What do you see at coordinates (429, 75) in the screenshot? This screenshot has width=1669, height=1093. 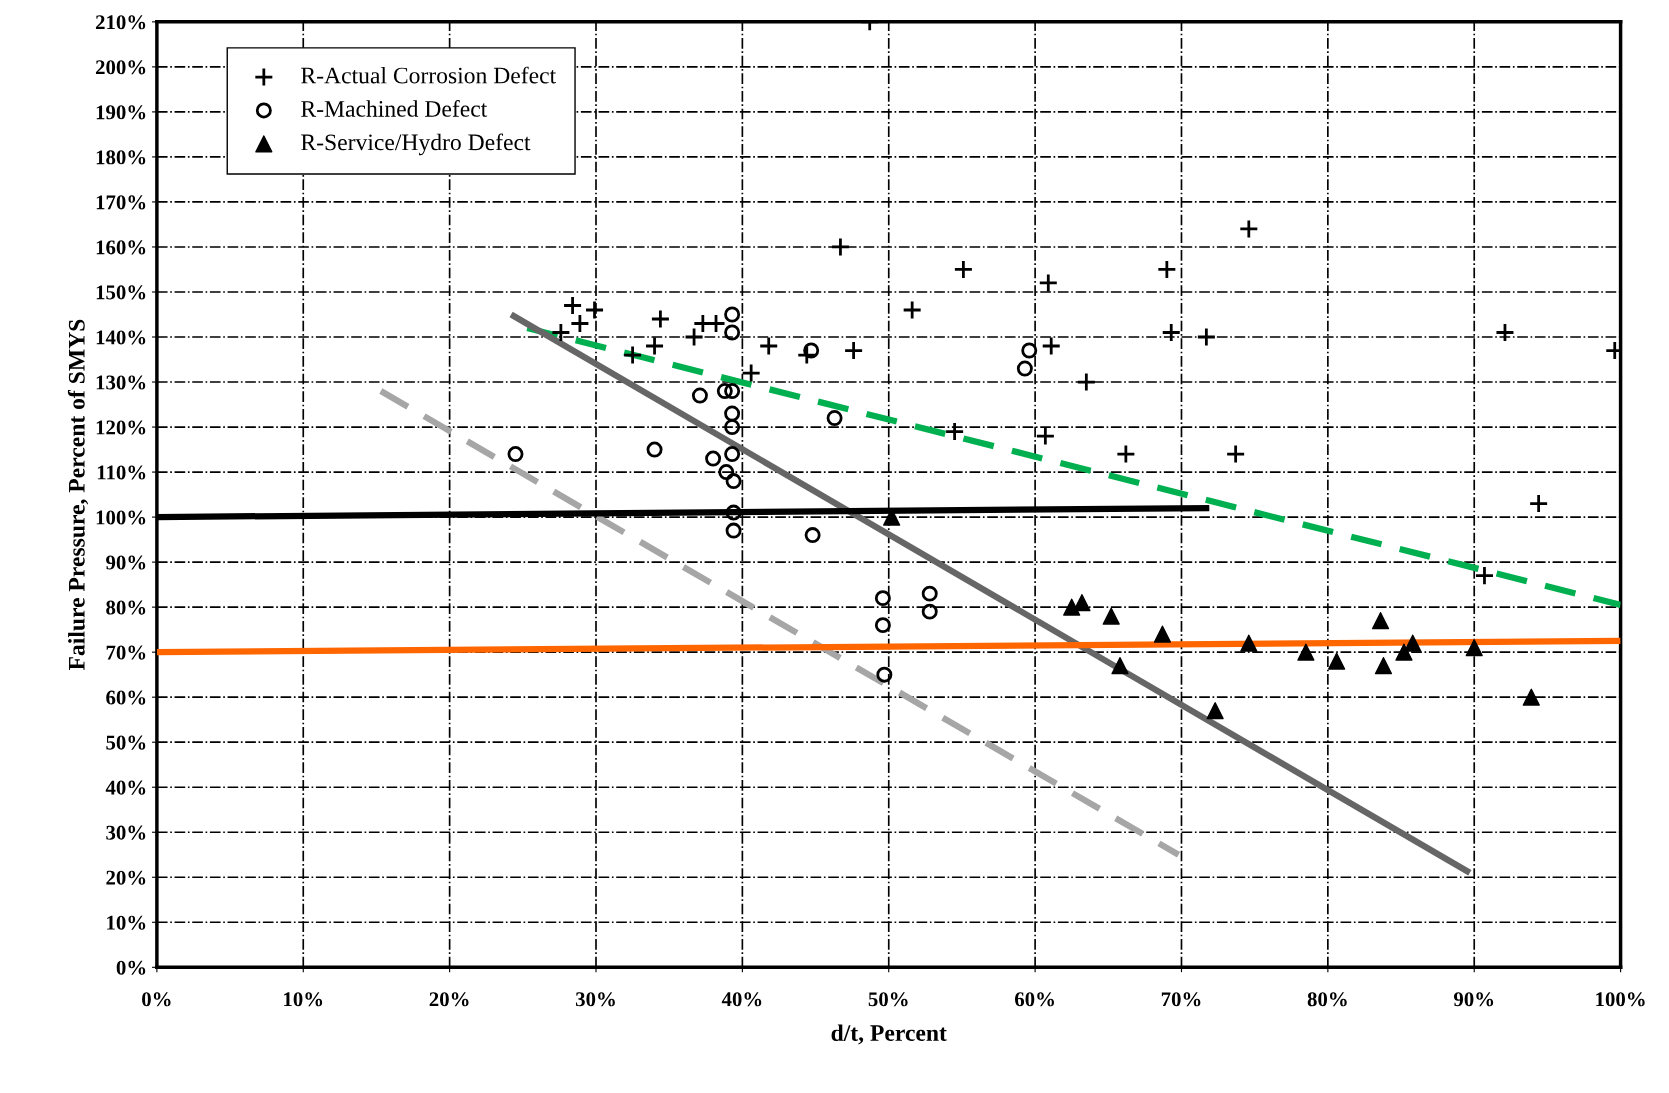 I see `legend-label: R-Actual Corrosion Defect` at bounding box center [429, 75].